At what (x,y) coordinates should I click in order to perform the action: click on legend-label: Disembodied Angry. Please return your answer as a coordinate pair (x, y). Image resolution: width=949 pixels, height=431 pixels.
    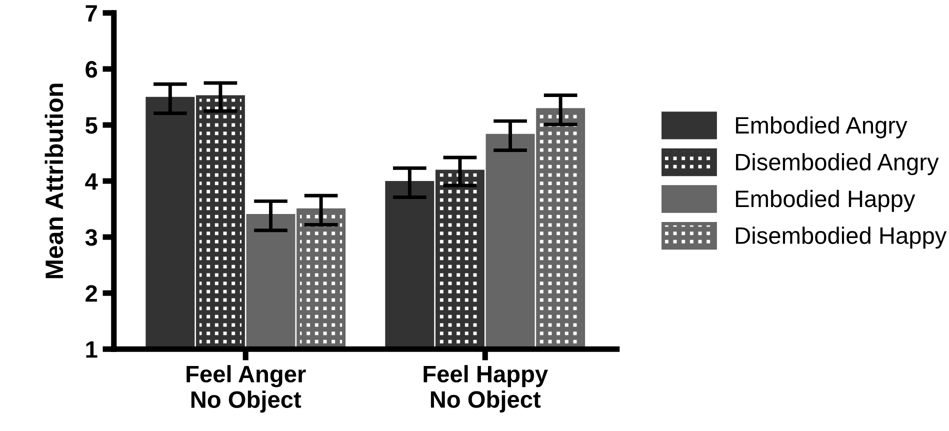
    Looking at the image, I should click on (837, 164).